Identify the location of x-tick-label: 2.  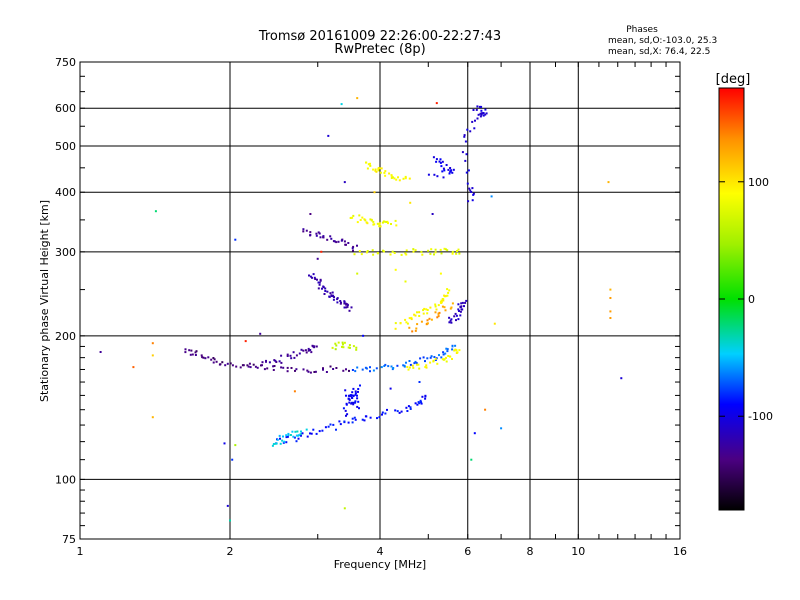
(230, 551).